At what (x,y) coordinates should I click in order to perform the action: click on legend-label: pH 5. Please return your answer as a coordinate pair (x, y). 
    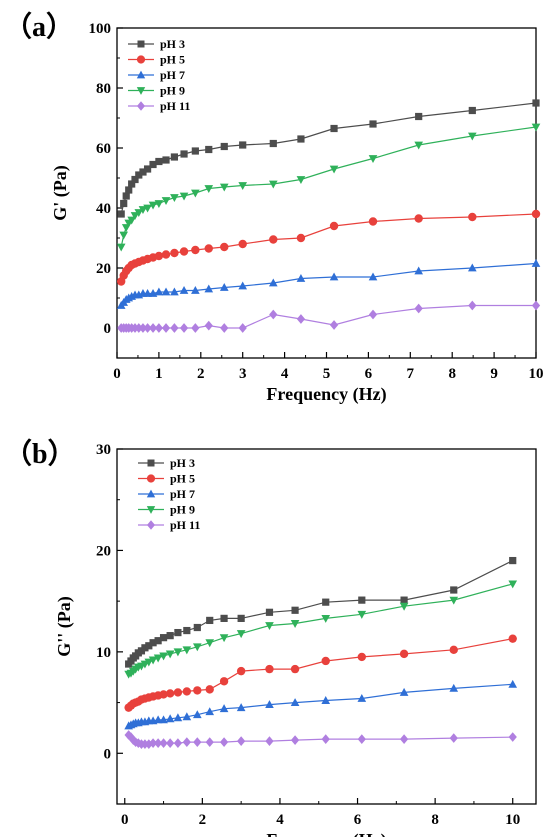
    Looking at the image, I should click on (182, 479).